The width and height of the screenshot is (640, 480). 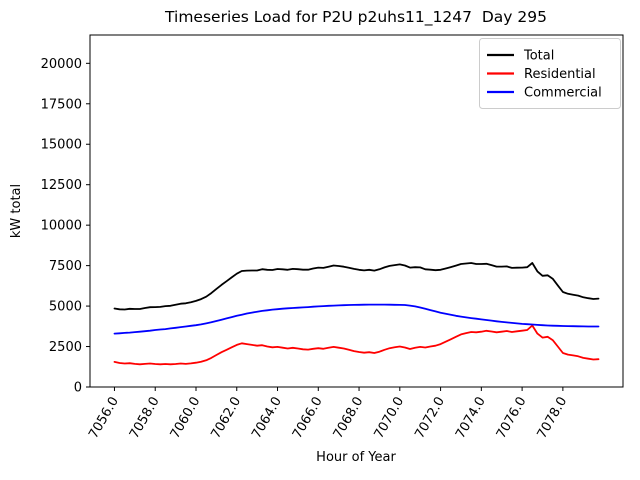 I want to click on y-tick-label: 7500, so click(x=65, y=266).